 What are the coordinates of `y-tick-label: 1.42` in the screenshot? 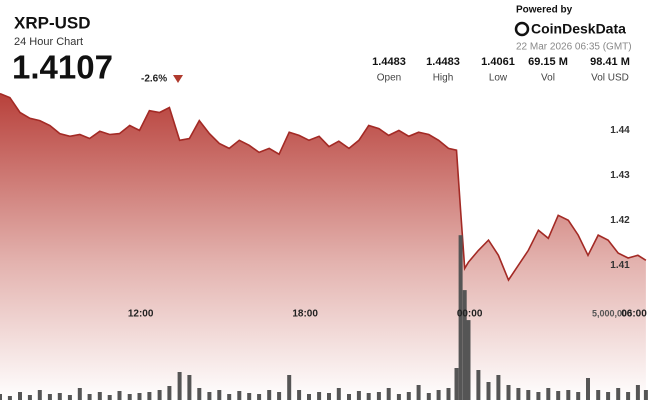 It's located at (620, 220).